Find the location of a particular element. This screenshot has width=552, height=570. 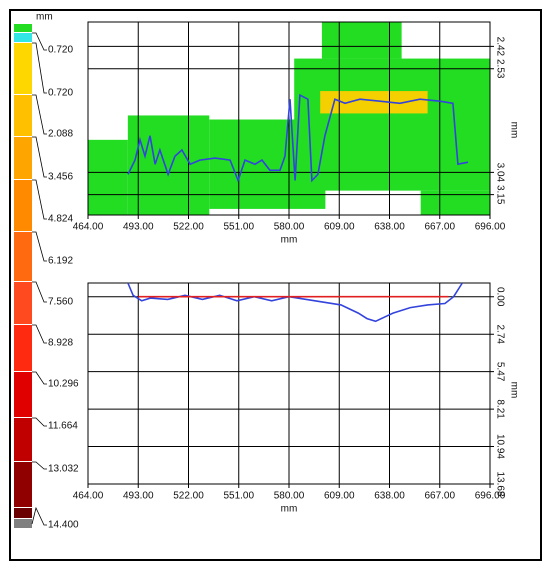

y-tick-label: 8.21 is located at coordinates (499, 409).